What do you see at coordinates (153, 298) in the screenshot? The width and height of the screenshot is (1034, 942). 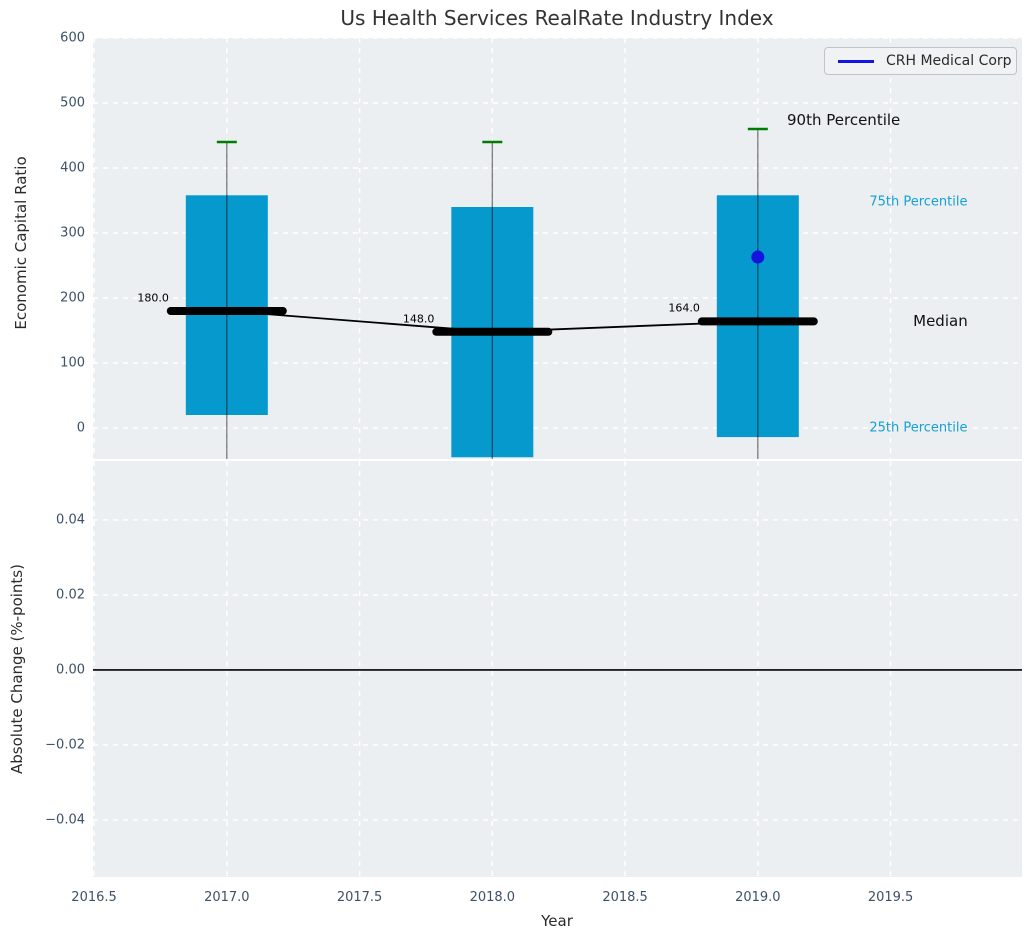 I see `median-value-label-2017: 180.0` at bounding box center [153, 298].